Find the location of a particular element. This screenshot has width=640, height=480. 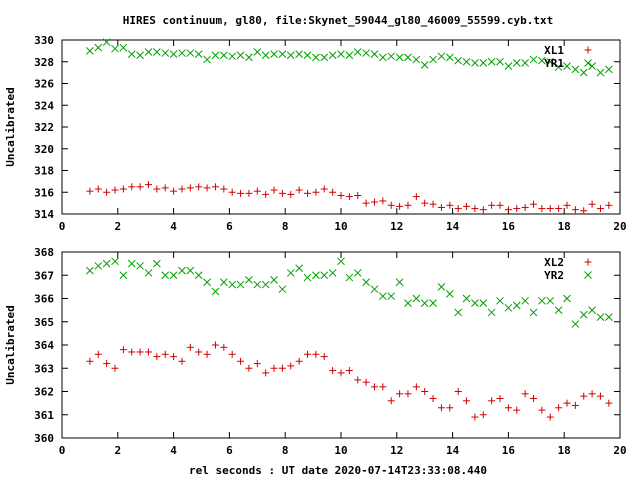

series-XL2 is located at coordinates (349, 381).